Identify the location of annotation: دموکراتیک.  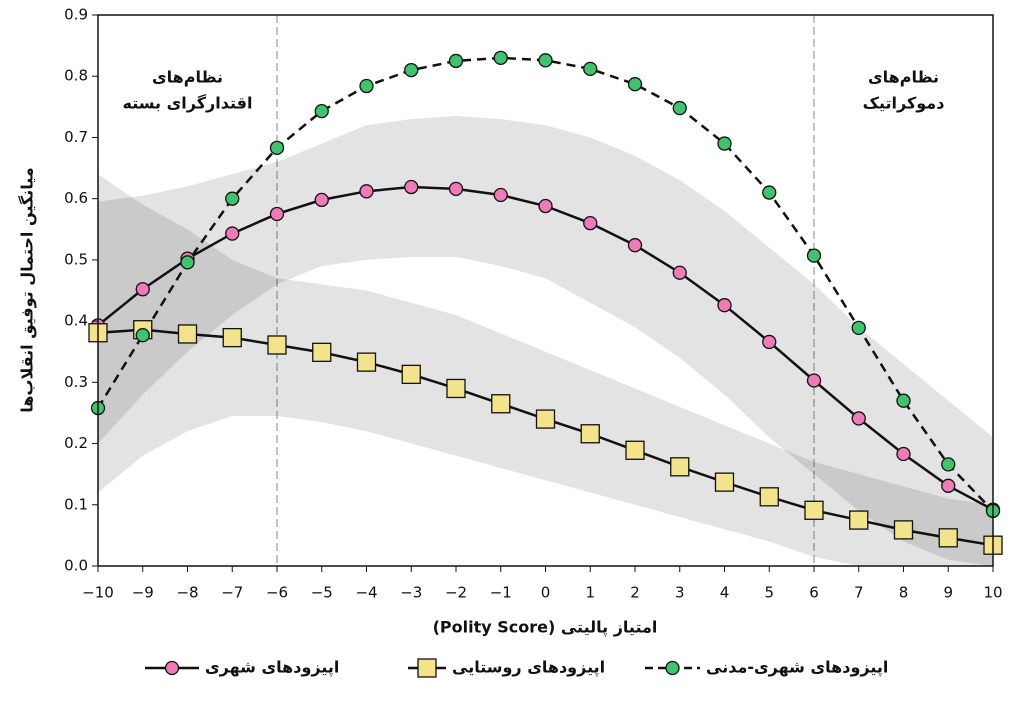
(904, 103).